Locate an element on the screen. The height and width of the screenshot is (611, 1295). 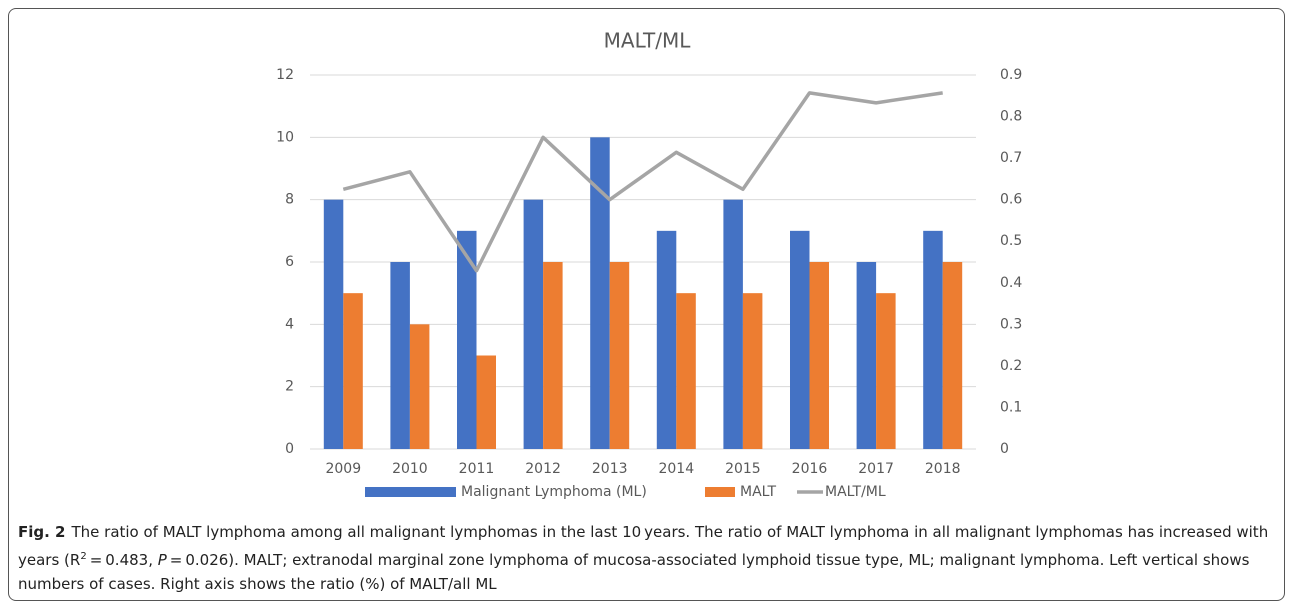
y-tick-label: 6 is located at coordinates (289, 262).